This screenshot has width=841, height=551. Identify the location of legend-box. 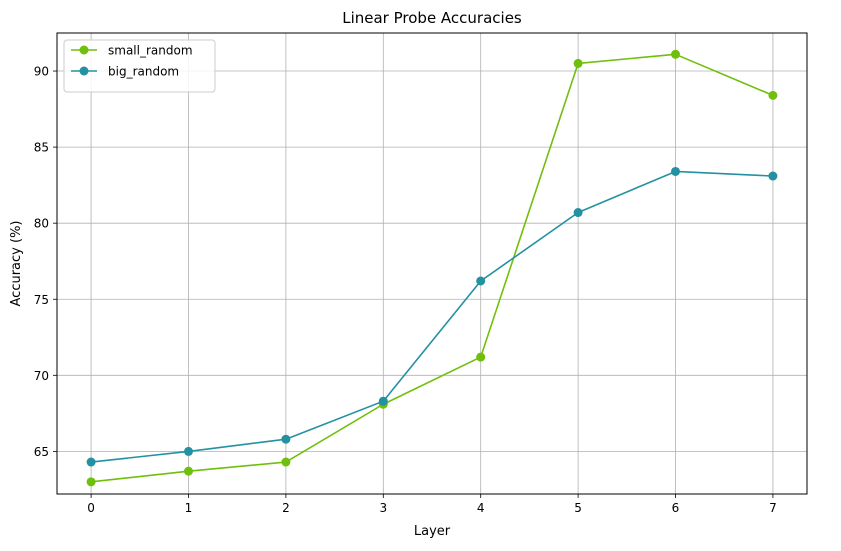
(139, 66).